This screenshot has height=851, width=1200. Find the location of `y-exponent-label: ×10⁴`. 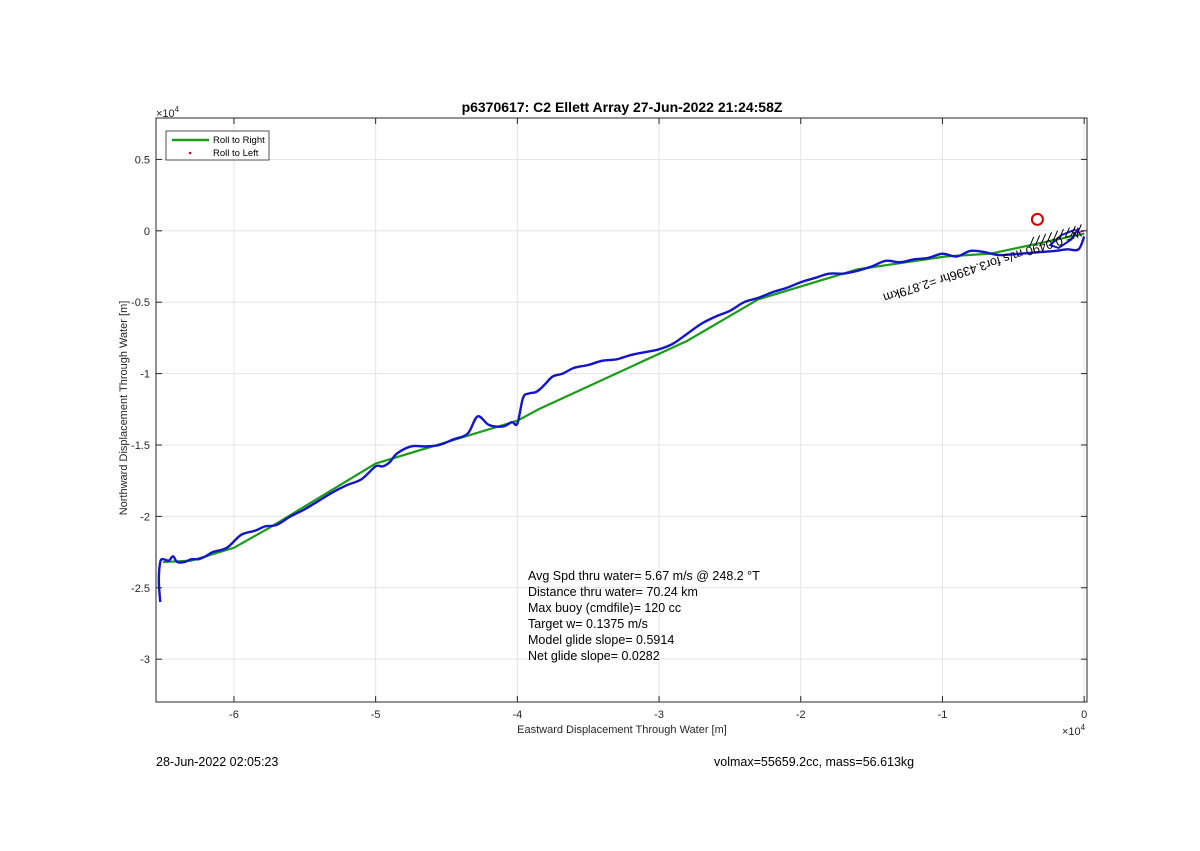

y-exponent-label: ×10⁴ is located at coordinates (168, 112).